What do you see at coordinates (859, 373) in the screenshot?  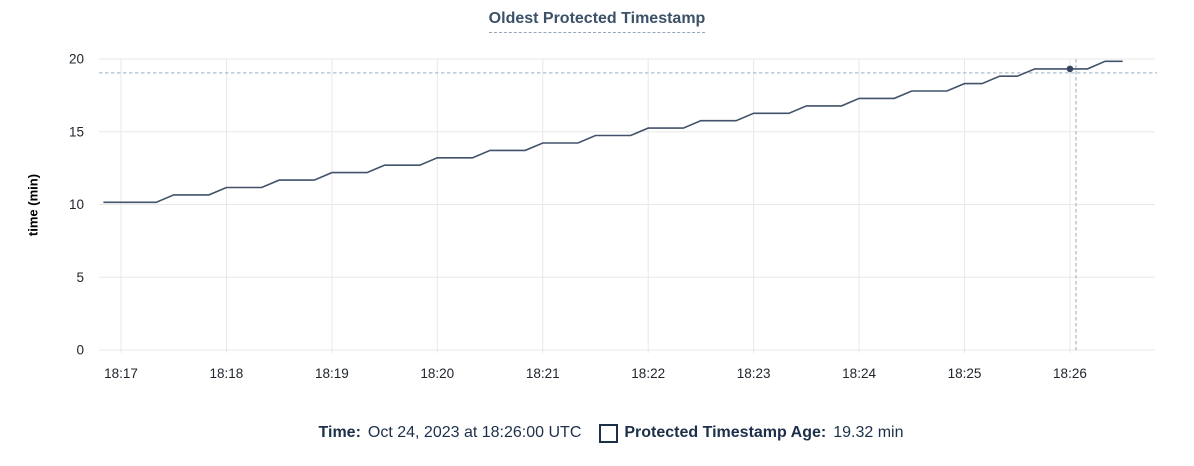 I see `x-tick-label: 18:24` at bounding box center [859, 373].